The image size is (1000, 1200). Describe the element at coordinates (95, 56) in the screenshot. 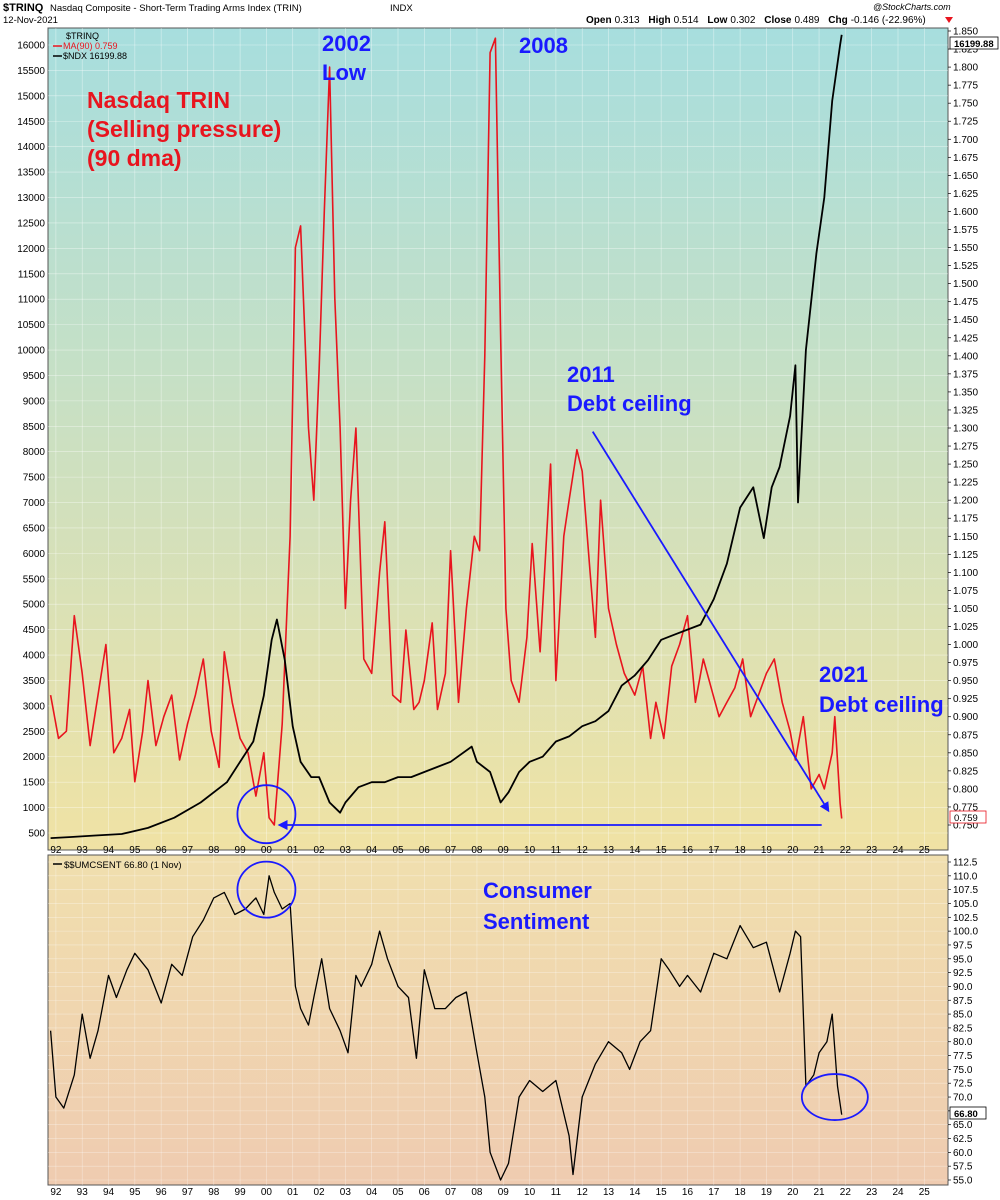

I see `legend-ndx: $NDX 16199.88` at that location.